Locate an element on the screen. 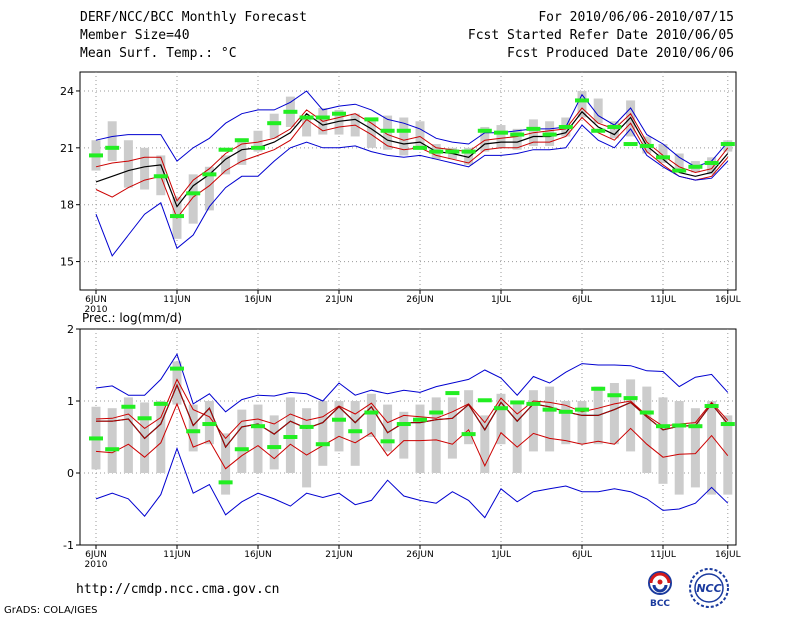  x-tick-label: 11JUL is located at coordinates (663, 555).